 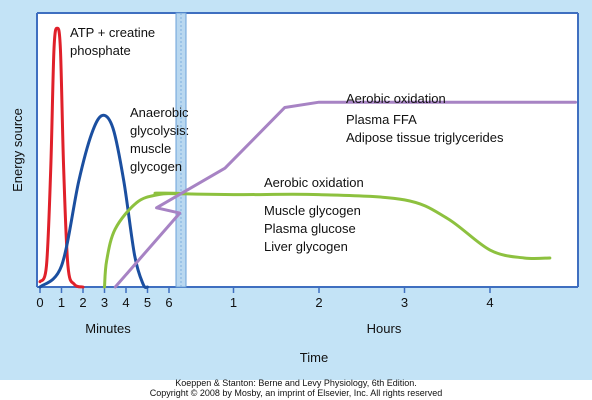 I want to click on series-line-atp-creatine-phosphate, so click(x=61, y=157).